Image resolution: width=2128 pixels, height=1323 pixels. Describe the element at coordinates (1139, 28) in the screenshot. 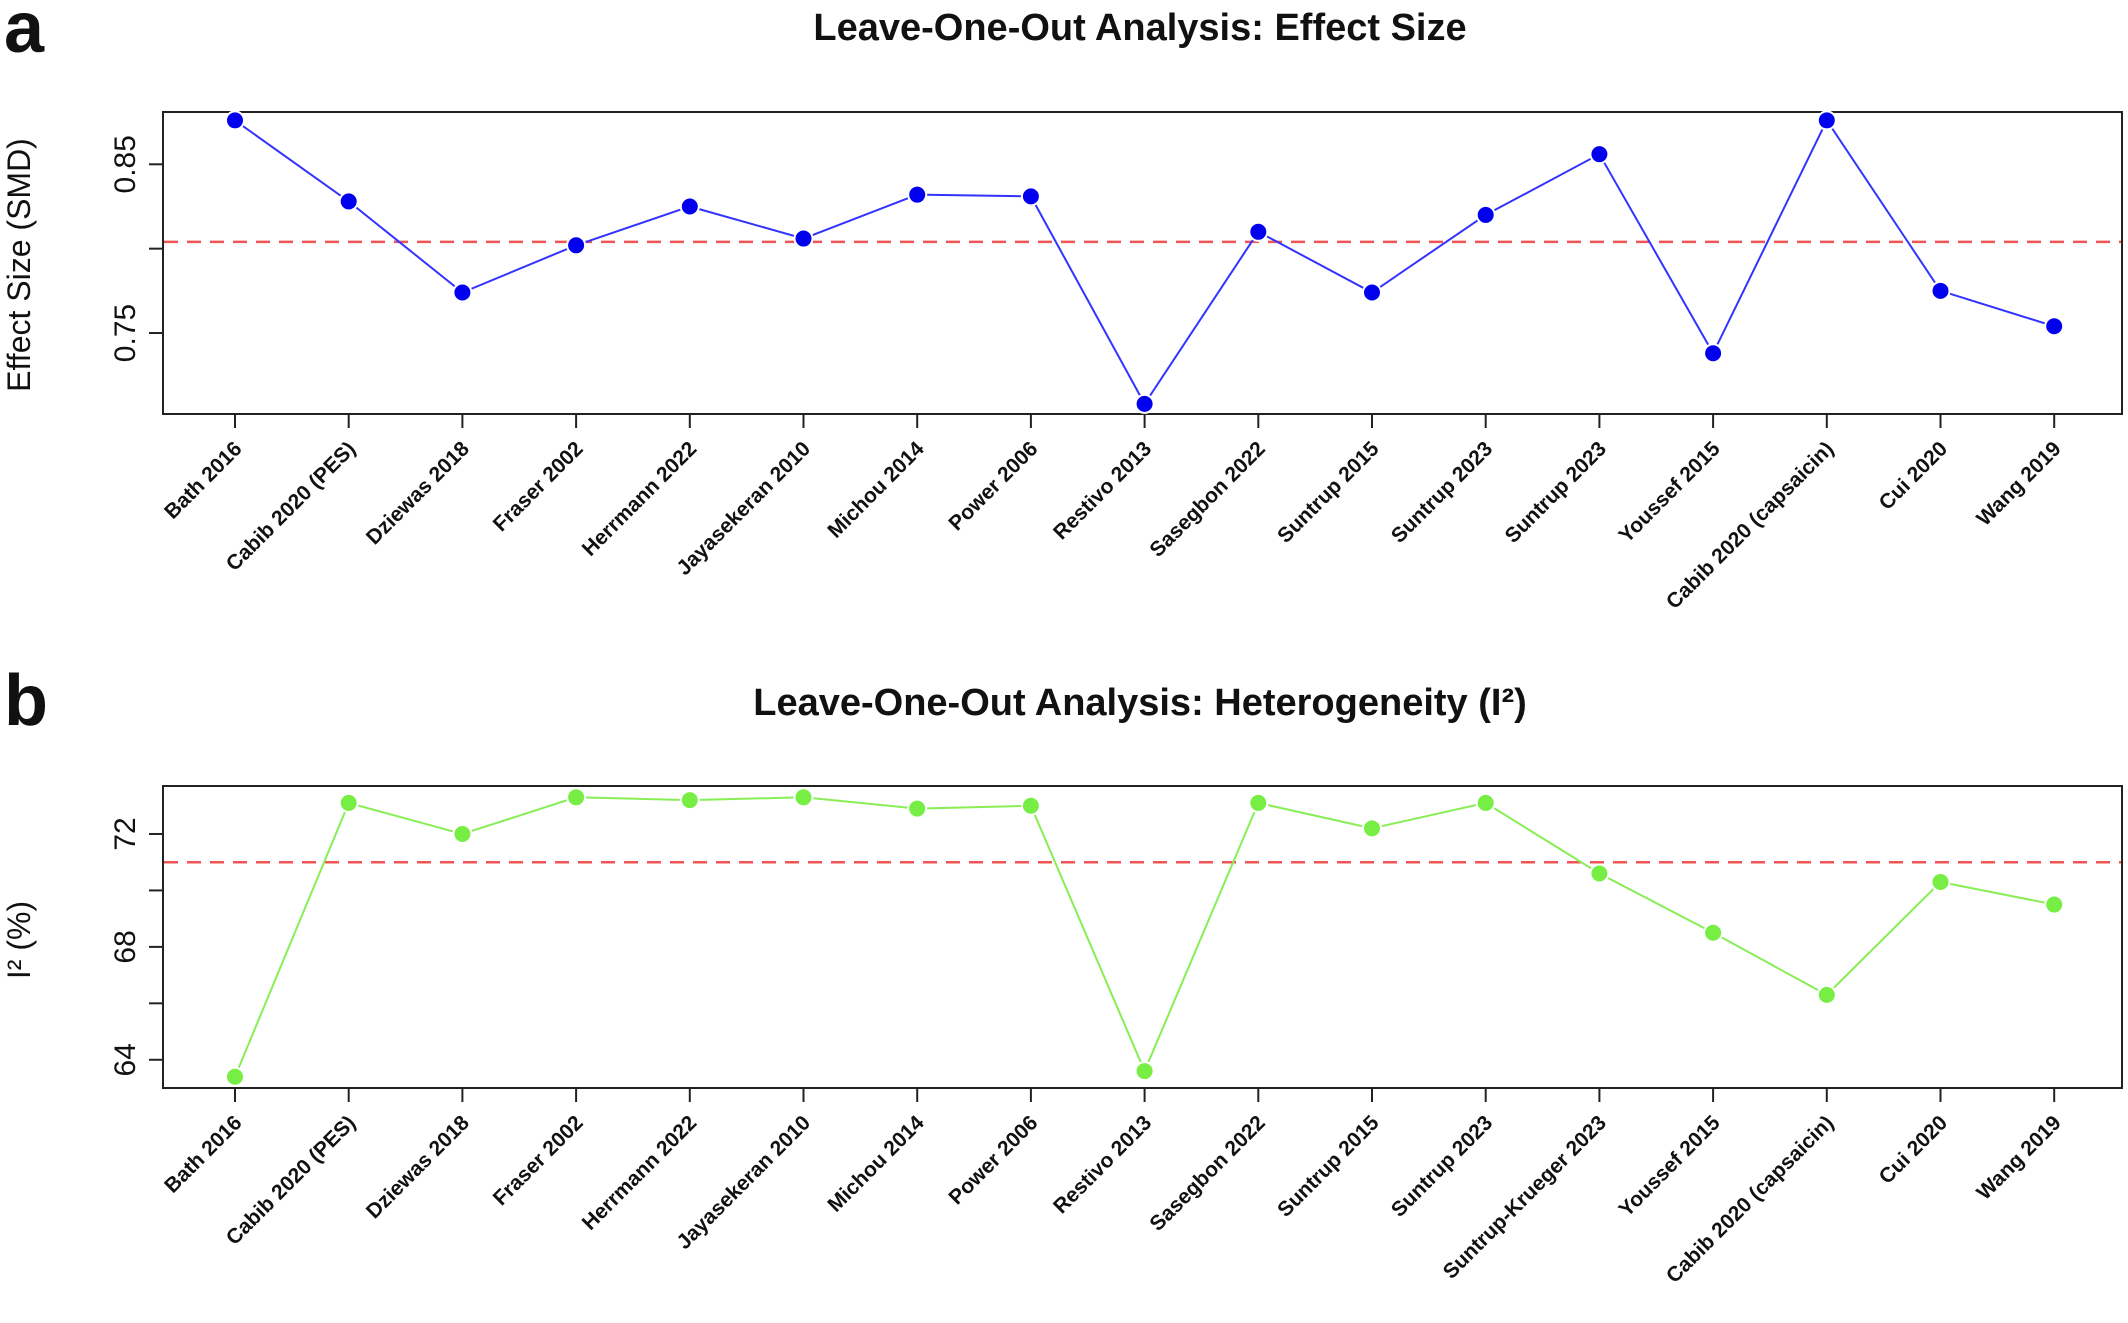

I see `chart-title-a: Leave-One-Out Analysis: Effect Size` at that location.